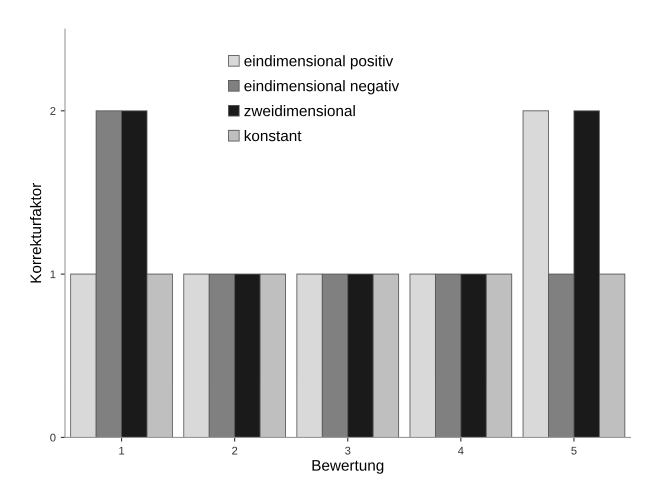 The height and width of the screenshot is (486, 650). What do you see at coordinates (121, 450) in the screenshot?
I see `x-tick-label: 1` at bounding box center [121, 450].